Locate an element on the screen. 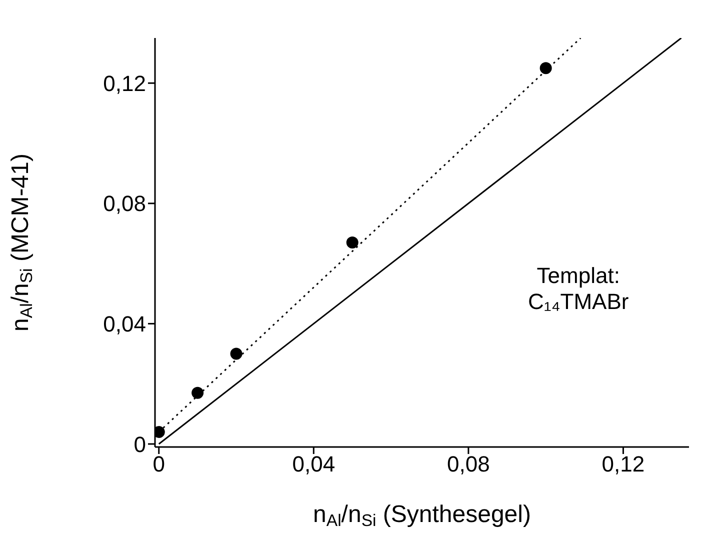 Image resolution: width=701 pixels, height=535 pixels. x-axis-title: n$_{Al}$/n$_{Si}$ (Synthesegel) is located at coordinates (422, 515).